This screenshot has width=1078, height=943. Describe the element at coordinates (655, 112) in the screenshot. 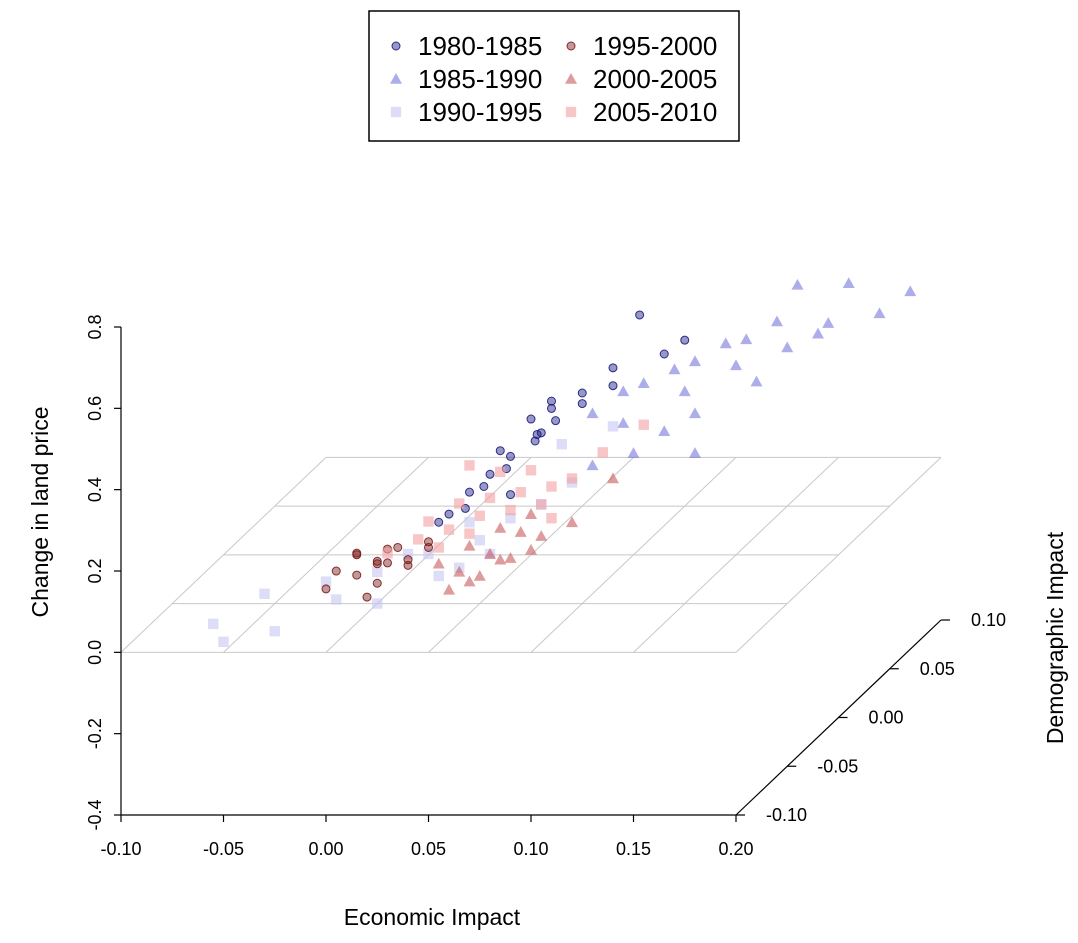

I see `legend-label: 2005-2010` at that location.